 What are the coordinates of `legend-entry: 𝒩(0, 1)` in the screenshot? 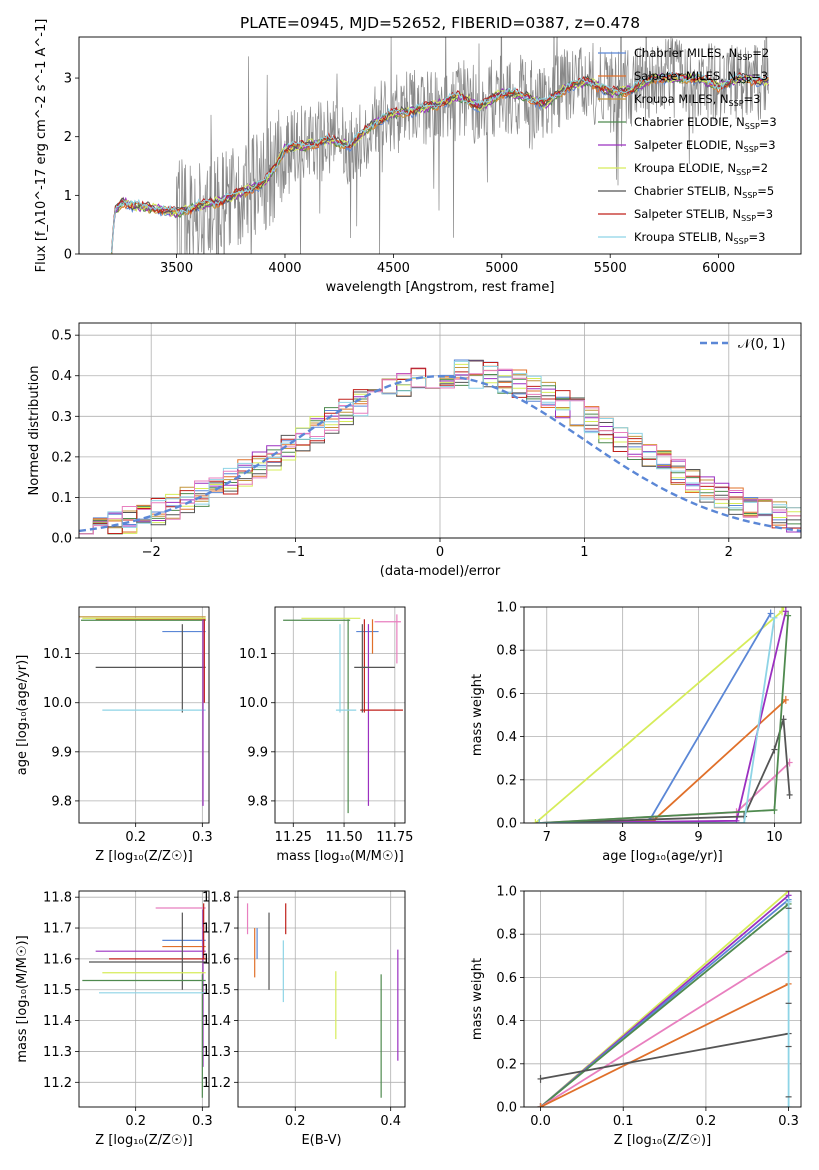 It's located at (761, 344).